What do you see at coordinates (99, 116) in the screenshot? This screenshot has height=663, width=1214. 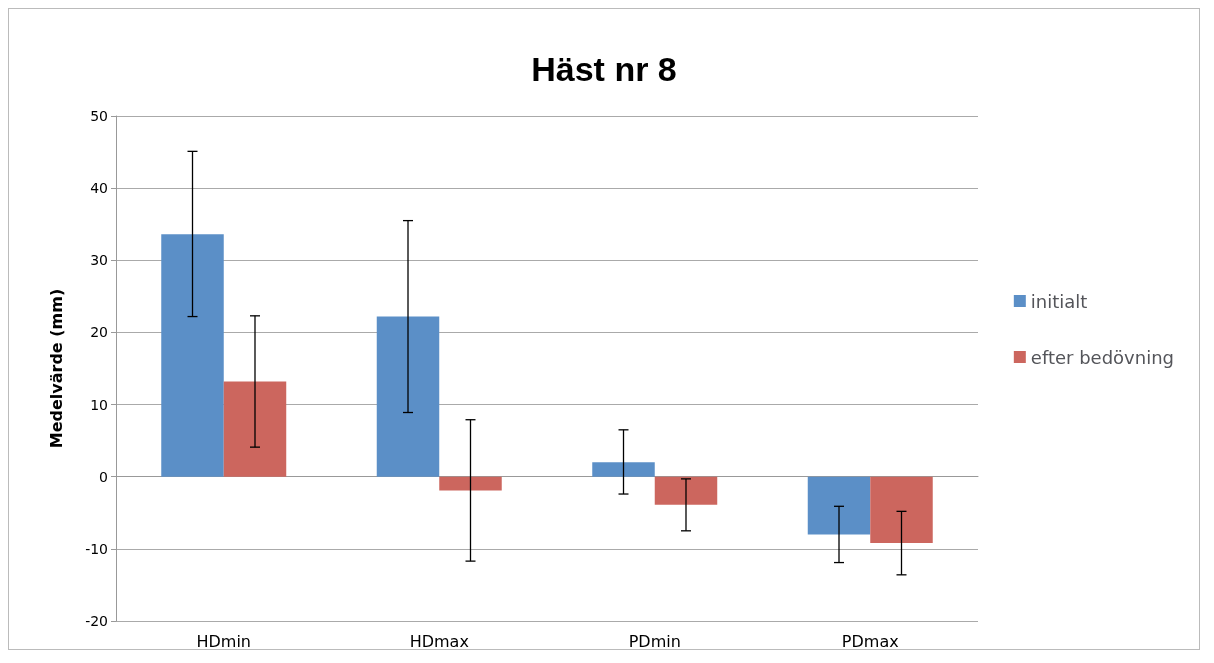 I see `y-tick-label: 50` at bounding box center [99, 116].